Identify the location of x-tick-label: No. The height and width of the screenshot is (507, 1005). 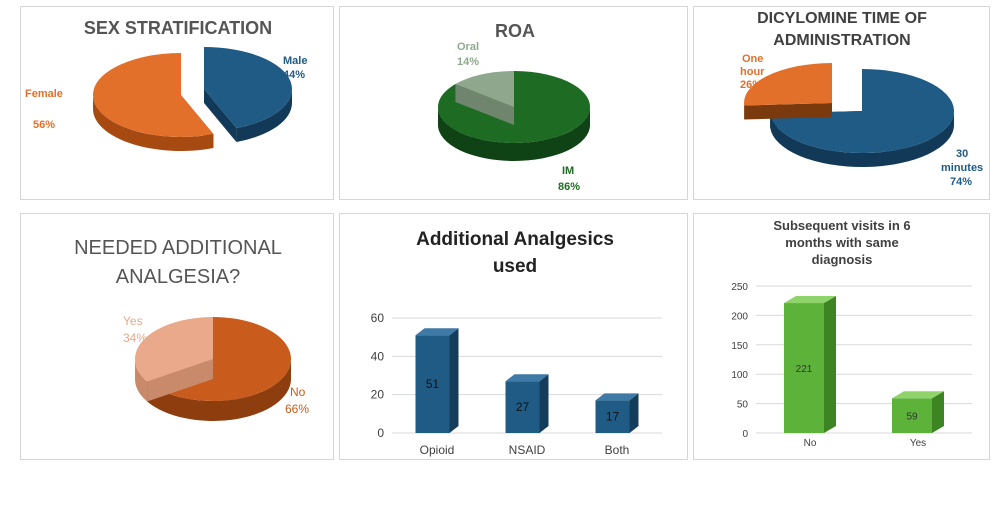
(810, 443).